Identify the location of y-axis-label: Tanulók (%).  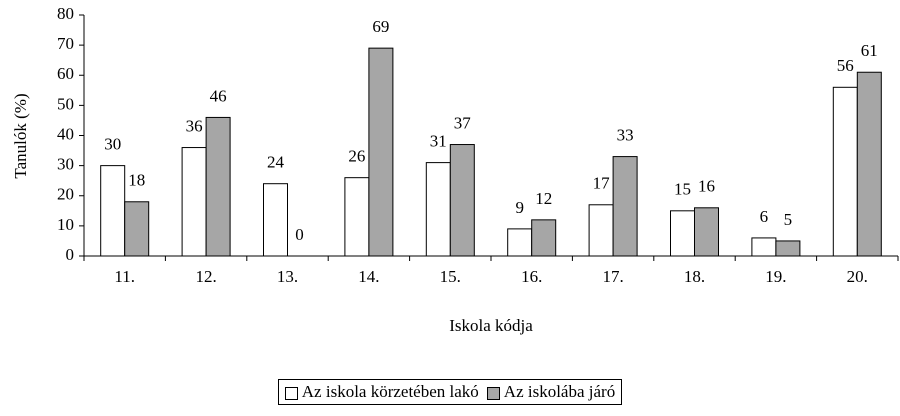
(20, 135).